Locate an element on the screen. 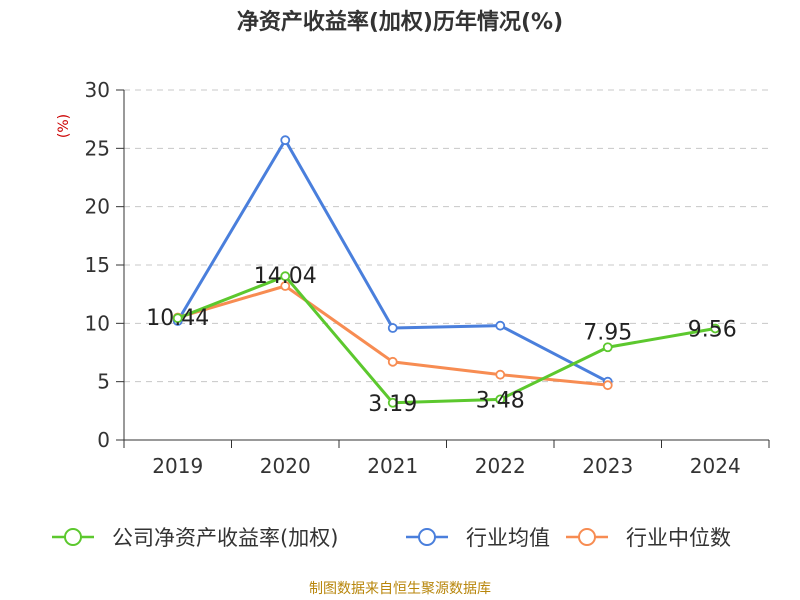 This screenshot has width=800, height=600. data-label: 3.19 is located at coordinates (392, 404).